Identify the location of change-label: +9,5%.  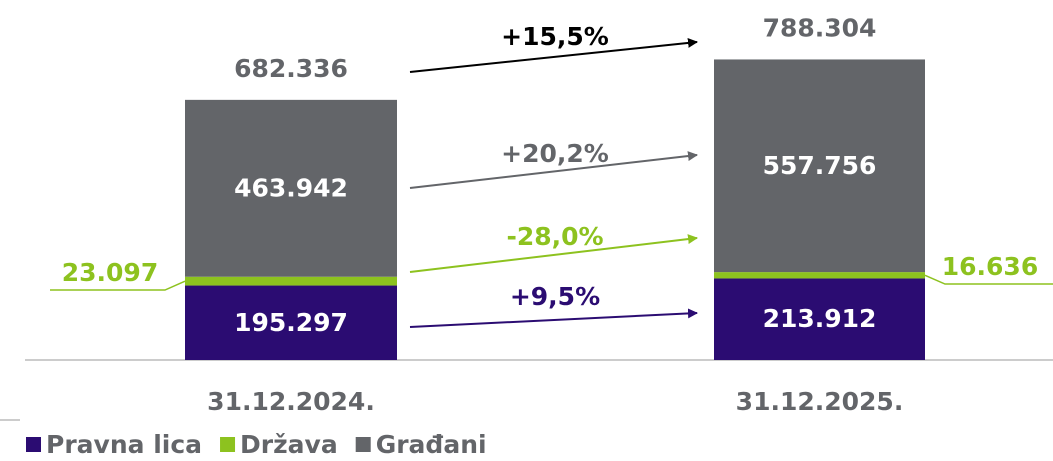
(555, 296).